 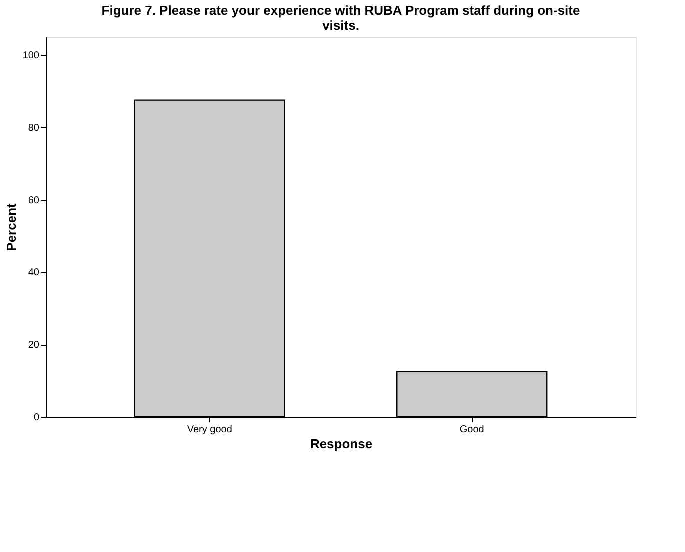 What do you see at coordinates (34, 128) in the screenshot?
I see `y-tick-label: 80` at bounding box center [34, 128].